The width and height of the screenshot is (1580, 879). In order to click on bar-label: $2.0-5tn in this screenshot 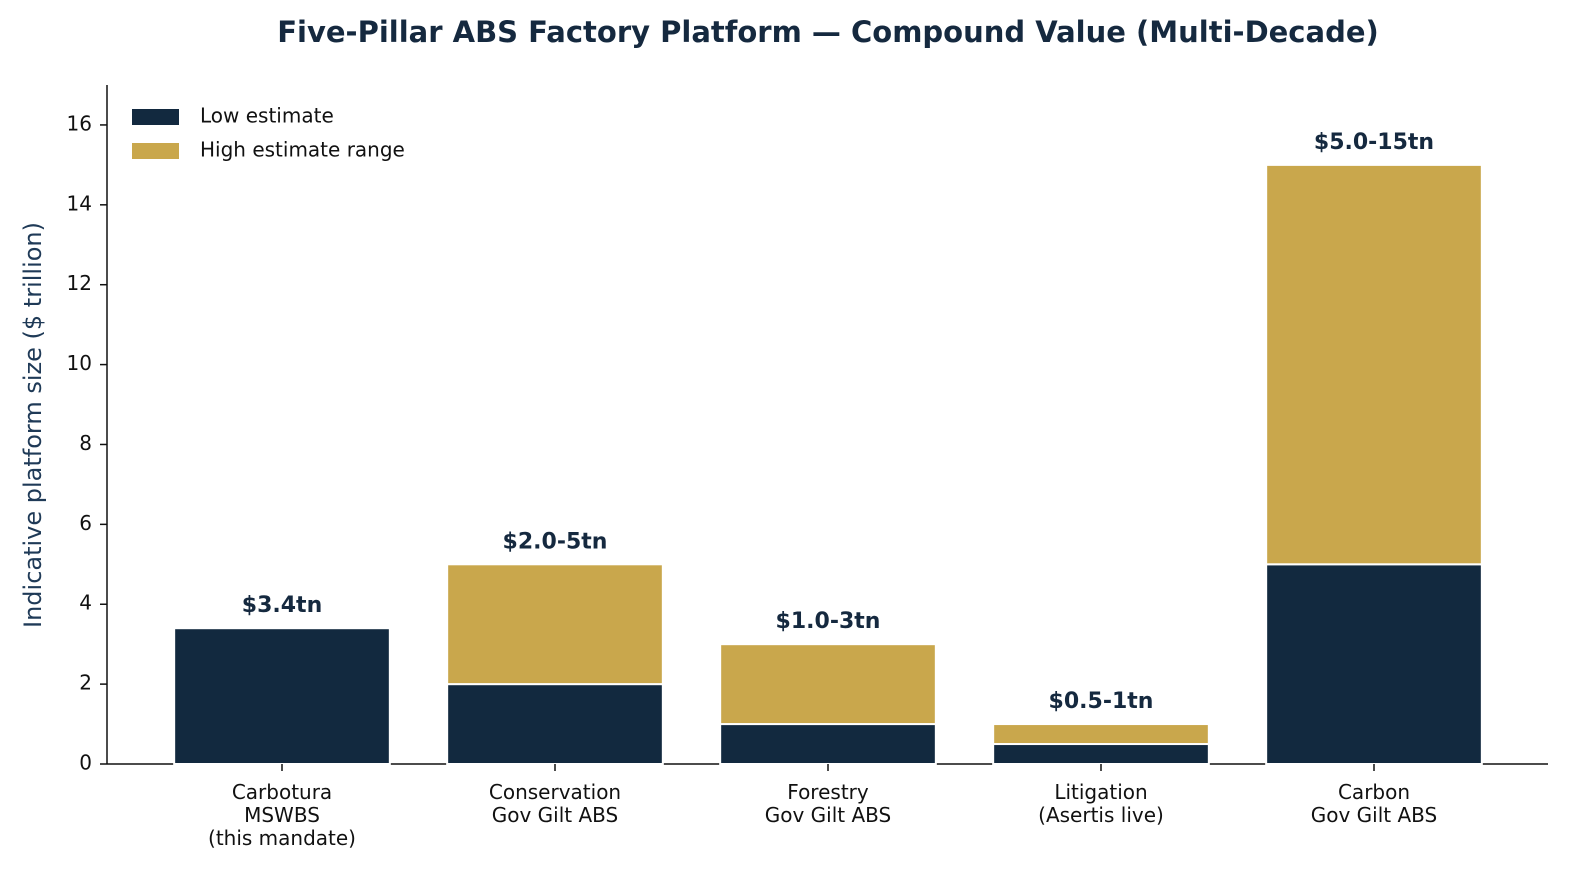, I will do `click(555, 541)`.